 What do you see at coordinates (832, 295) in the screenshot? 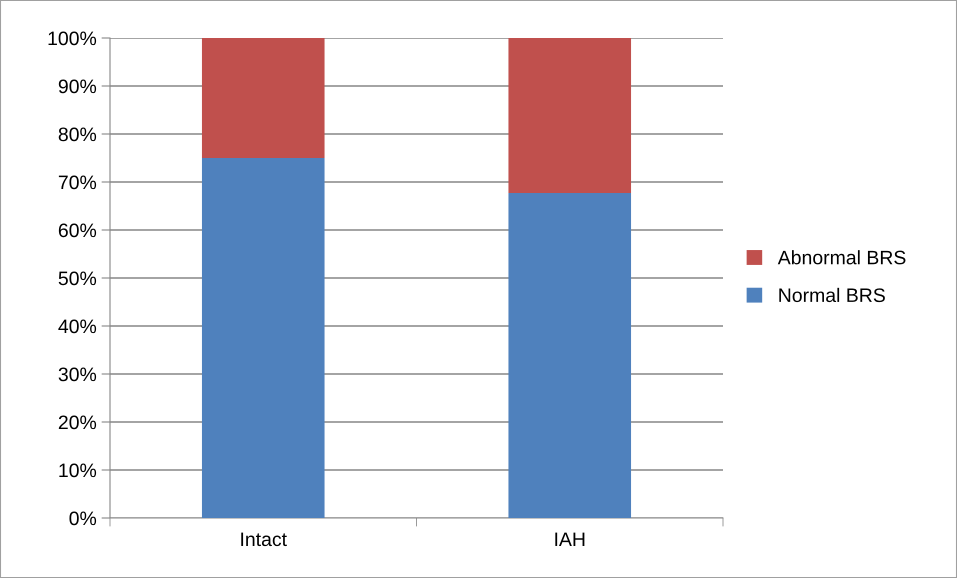
I see `legend-label: Normal BRS` at bounding box center [832, 295].